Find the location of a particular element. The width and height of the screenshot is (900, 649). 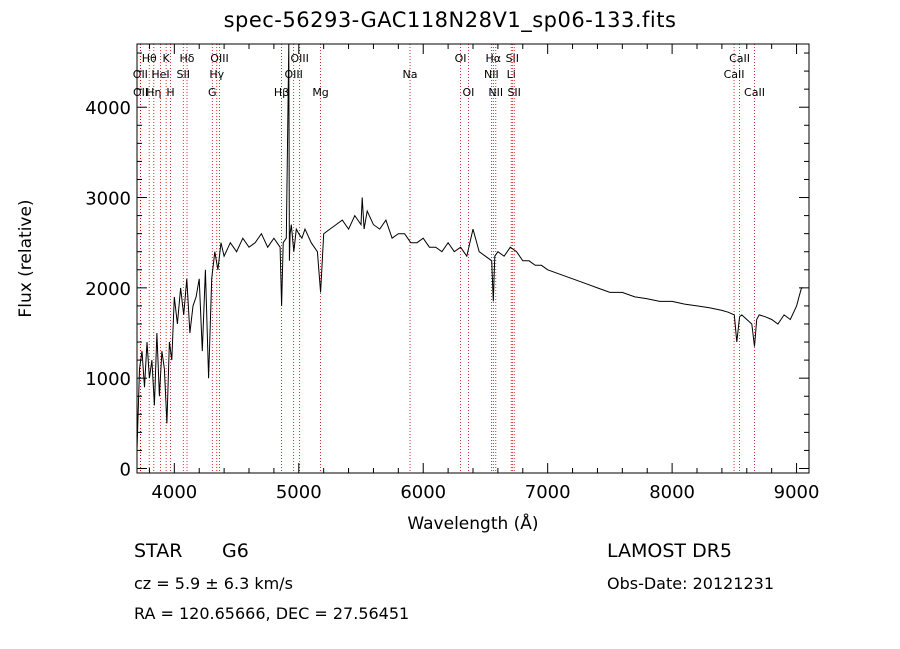

y-tick-label: 0 is located at coordinates (125, 469).